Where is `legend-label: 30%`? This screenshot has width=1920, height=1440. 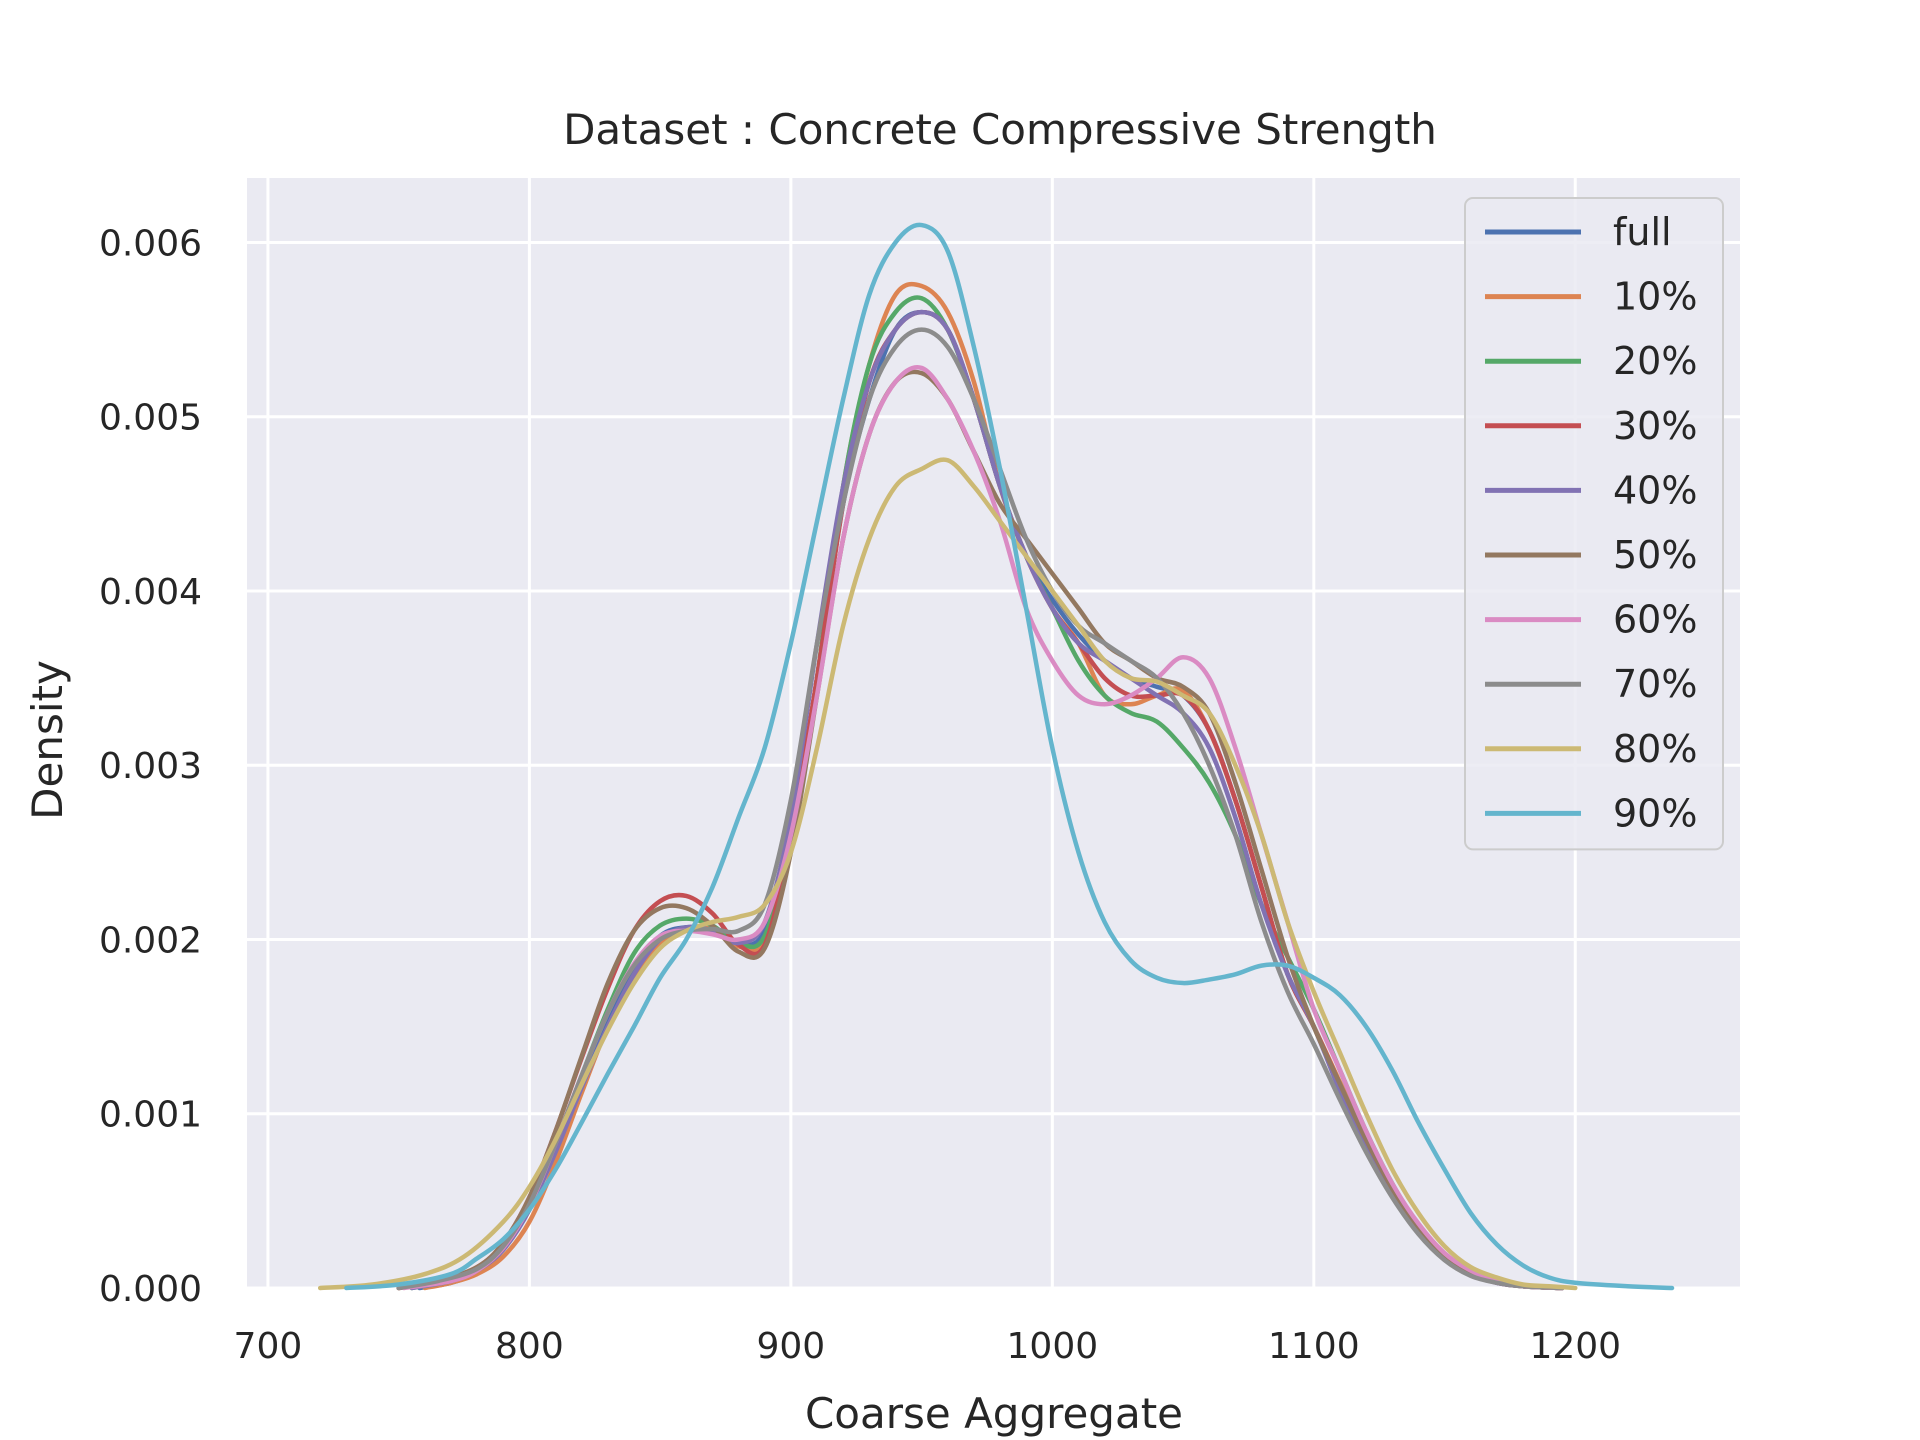 legend-label: 30% is located at coordinates (1655, 426).